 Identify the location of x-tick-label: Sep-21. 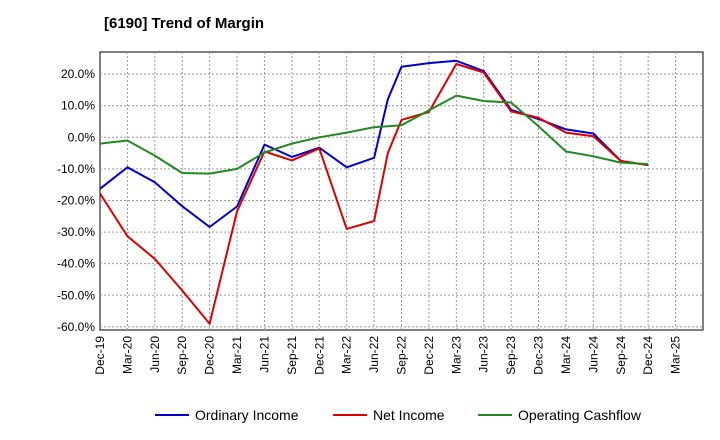
(292, 355).